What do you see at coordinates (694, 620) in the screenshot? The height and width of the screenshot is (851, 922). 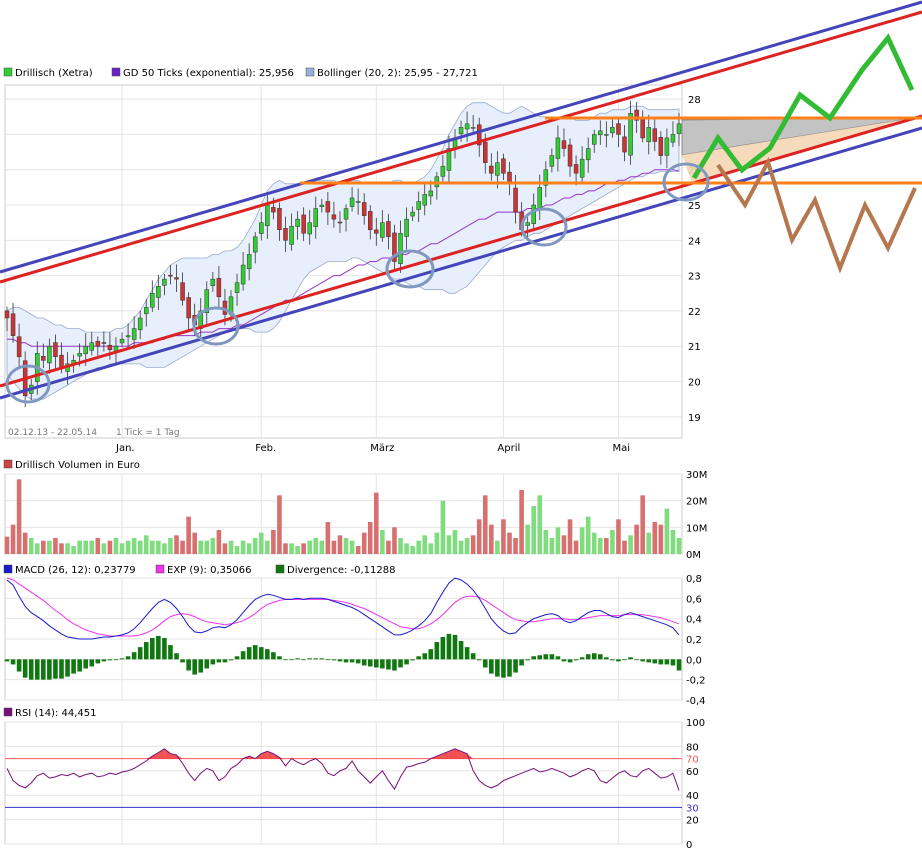 I see `macd-y-tick-label: 0,4` at bounding box center [694, 620].